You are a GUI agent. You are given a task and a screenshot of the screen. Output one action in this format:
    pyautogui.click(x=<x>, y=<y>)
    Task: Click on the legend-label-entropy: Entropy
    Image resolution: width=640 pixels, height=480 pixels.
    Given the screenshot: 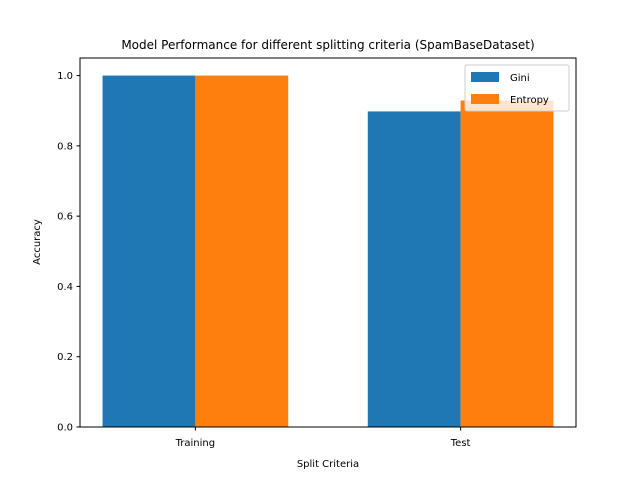 What is the action you would take?
    pyautogui.click(x=529, y=100)
    